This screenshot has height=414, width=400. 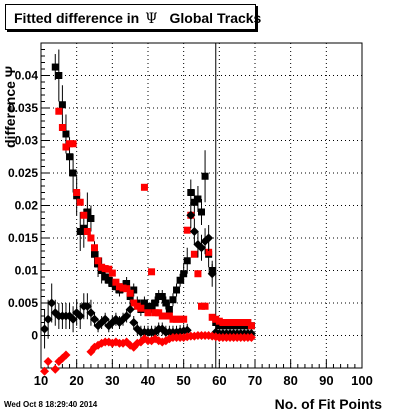 What do you see at coordinates (362, 380) in the screenshot?
I see `x-tick-label: 100` at bounding box center [362, 380].